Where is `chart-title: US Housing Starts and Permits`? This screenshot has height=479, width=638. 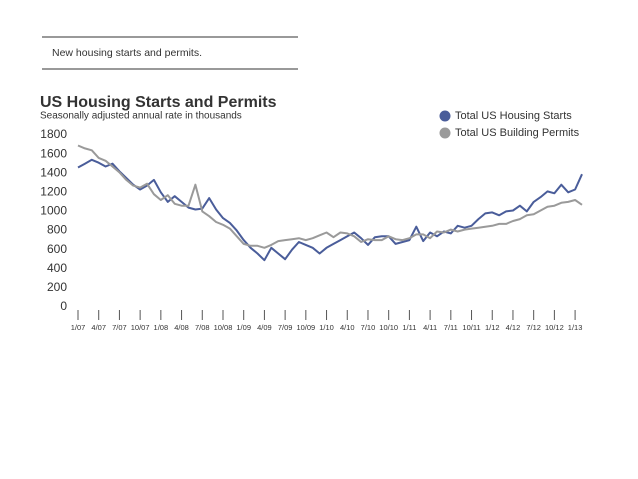 chart-title: US Housing Starts and Permits is located at coordinates (158, 102).